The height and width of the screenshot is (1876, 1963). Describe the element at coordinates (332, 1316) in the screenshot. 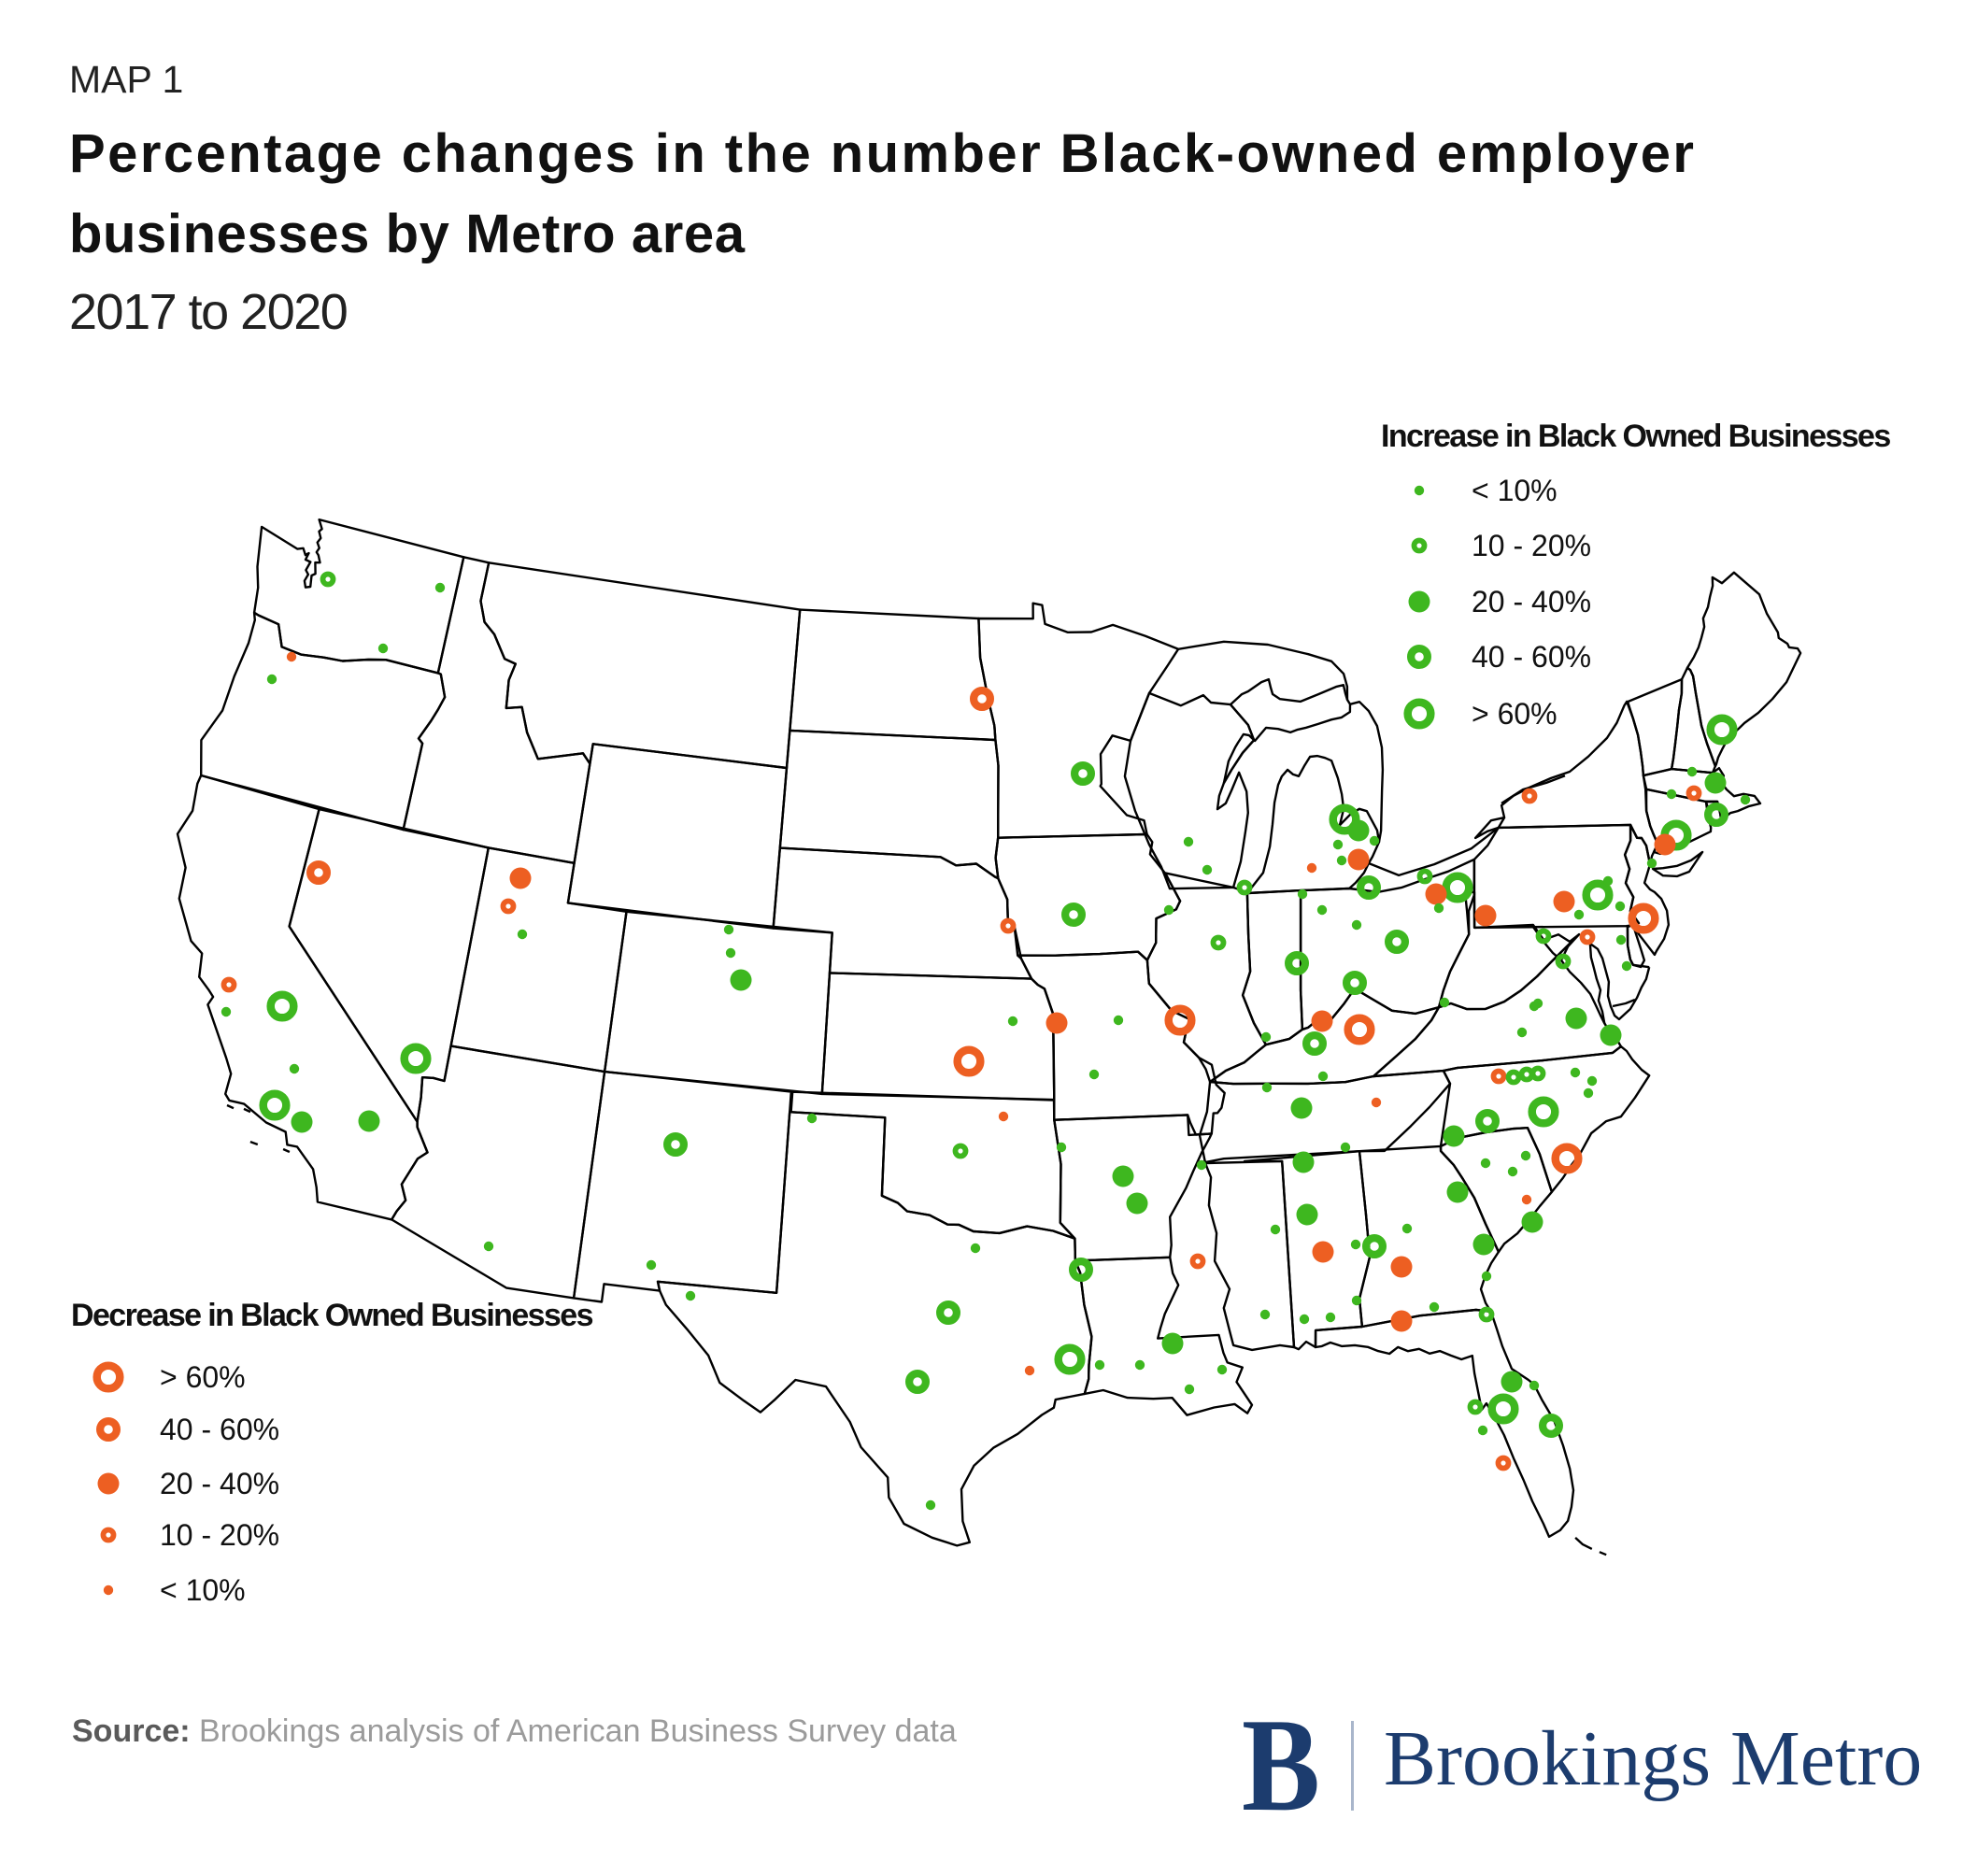

I see `svg-text:Decrease in Black Owned Busine: Decrease in Black Owned Businesses` at that location.